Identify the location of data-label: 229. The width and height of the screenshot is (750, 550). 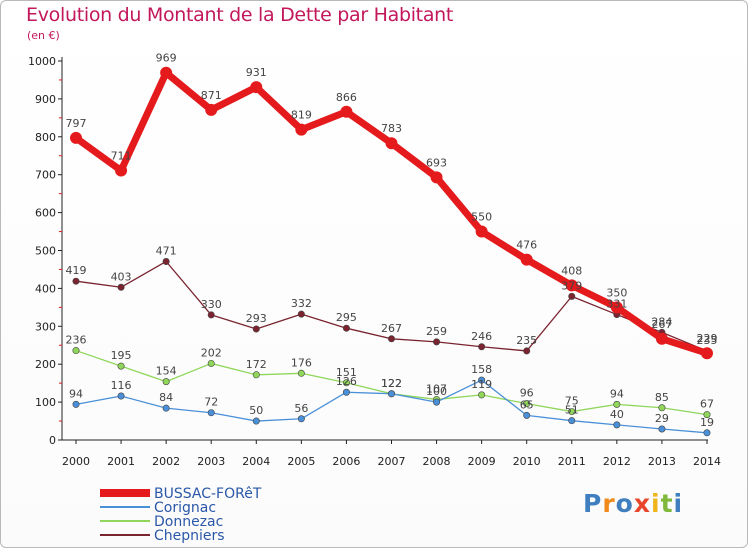
(706, 338).